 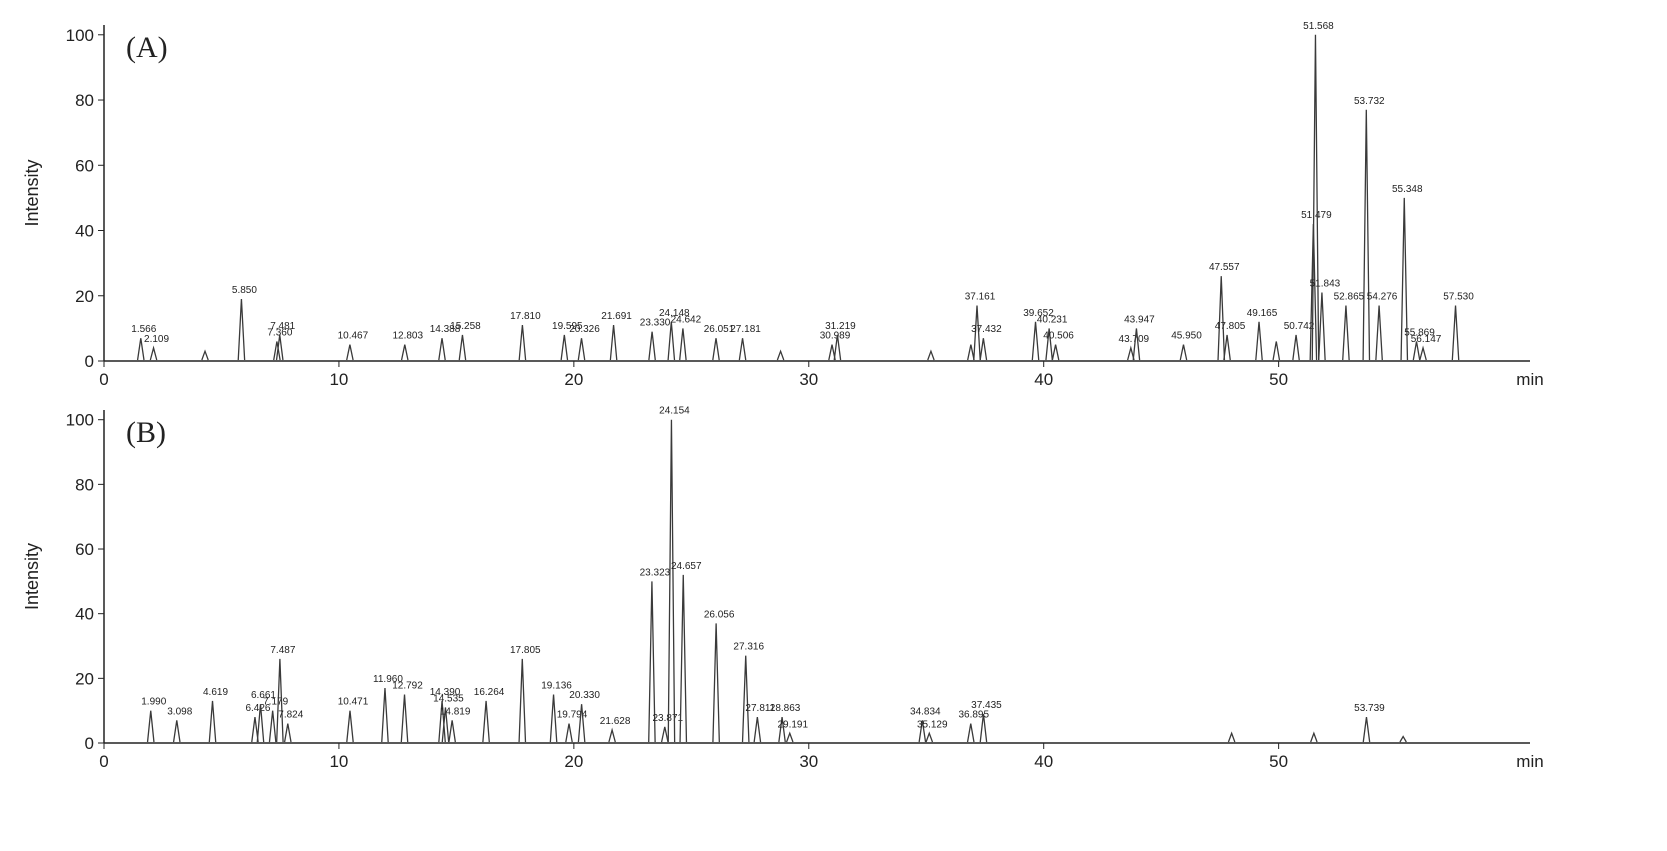 What do you see at coordinates (1058, 336) in the screenshot?
I see `peak-label: 40.506` at bounding box center [1058, 336].